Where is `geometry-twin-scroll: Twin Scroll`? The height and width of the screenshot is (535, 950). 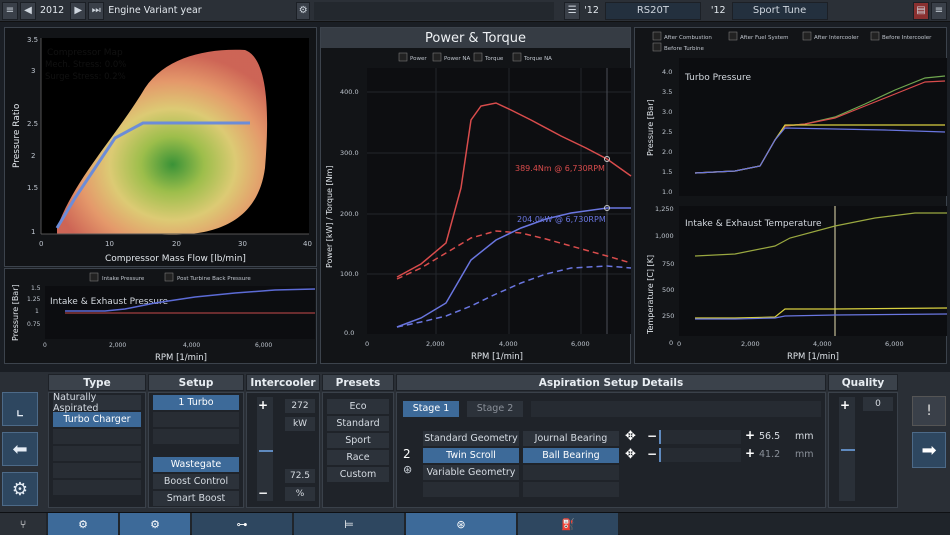
geometry-twin-scroll: Twin Scroll is located at coordinates (471, 455).